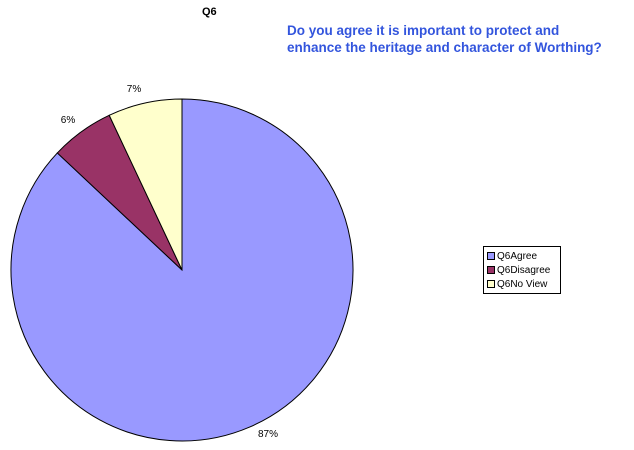 This screenshot has height=450, width=634. What do you see at coordinates (491, 270) in the screenshot?
I see `legend-swatch-disagree` at bounding box center [491, 270].